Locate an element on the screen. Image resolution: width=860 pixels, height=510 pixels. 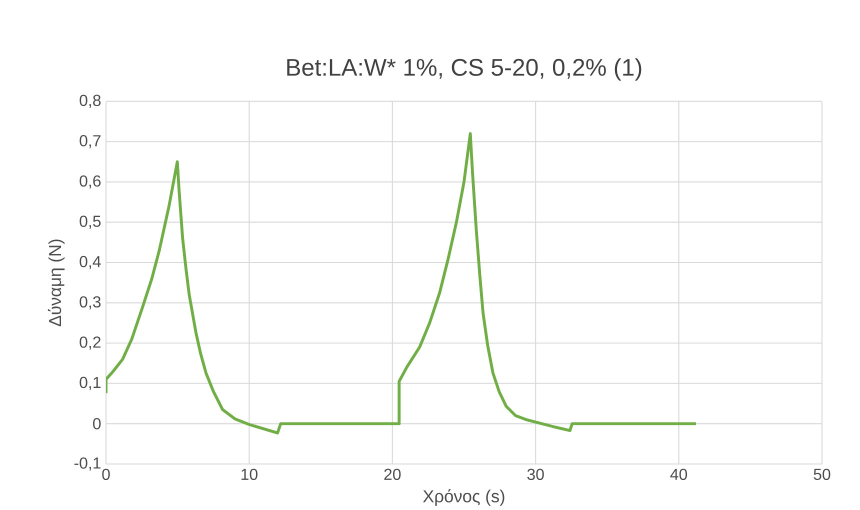
y-tick-label: 0,6 is located at coordinates (90, 182).